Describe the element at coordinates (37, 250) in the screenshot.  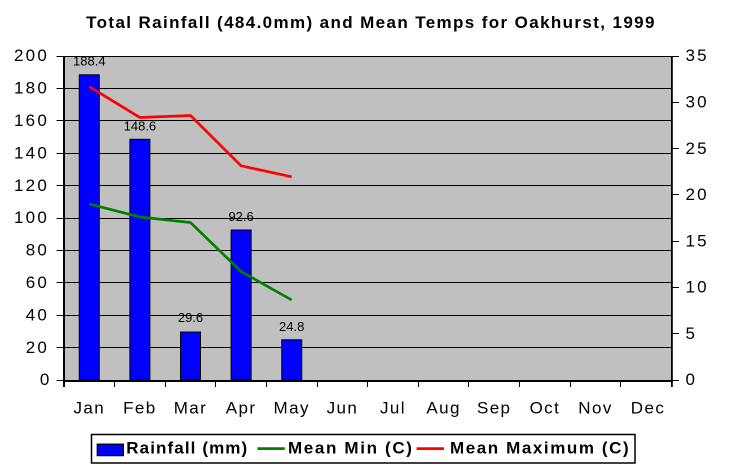
I see `svg-text: 80` at that location.